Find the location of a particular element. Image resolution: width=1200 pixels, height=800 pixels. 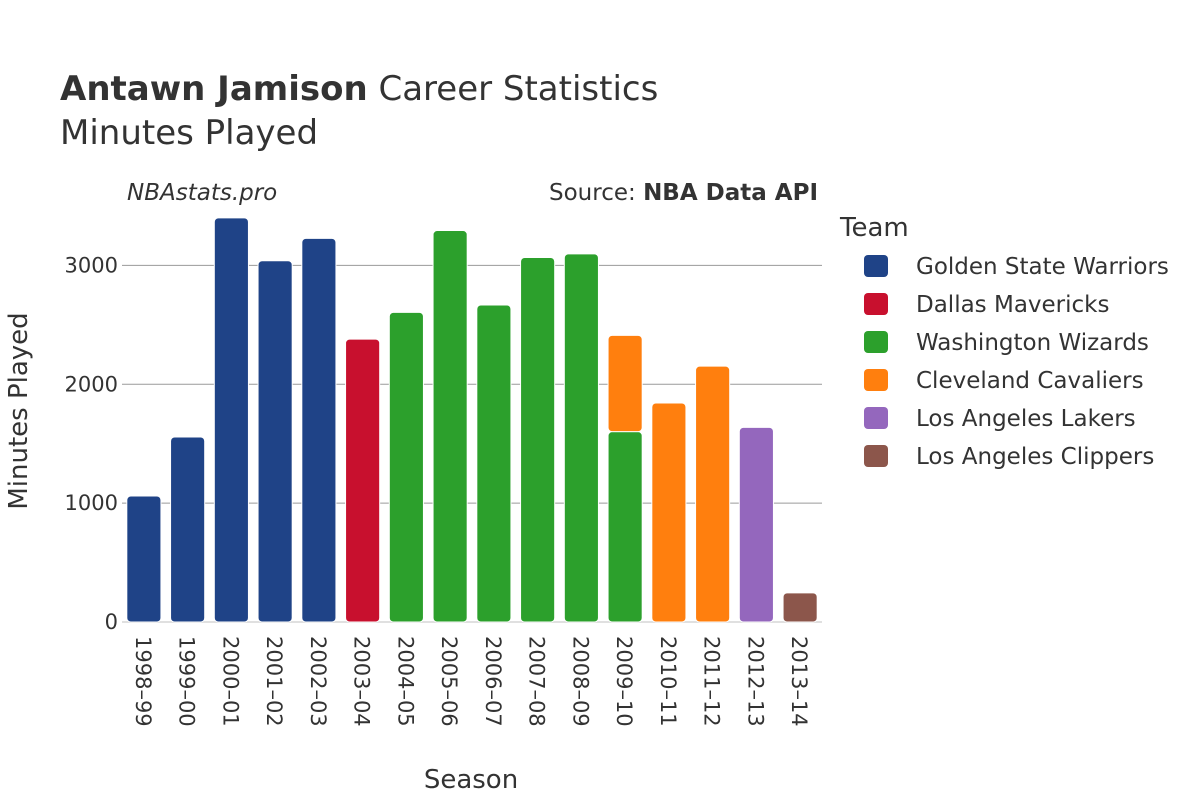

chart-title: Antawn Jamison Career Statistics is located at coordinates (359, 89).